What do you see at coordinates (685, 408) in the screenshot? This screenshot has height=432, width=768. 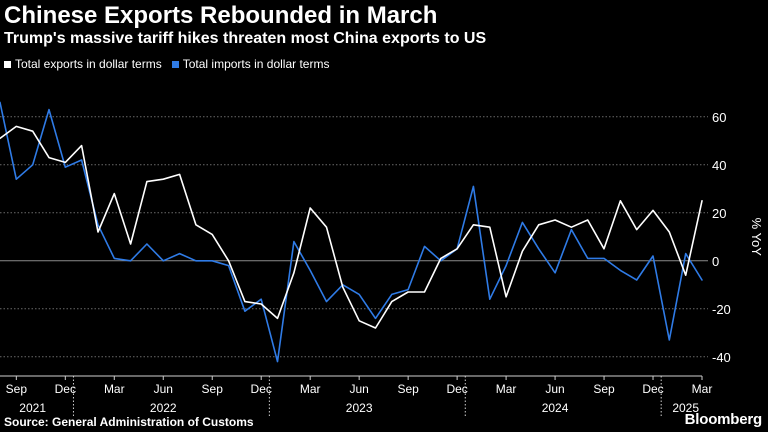 I see `x-year-label: 2025` at bounding box center [685, 408].